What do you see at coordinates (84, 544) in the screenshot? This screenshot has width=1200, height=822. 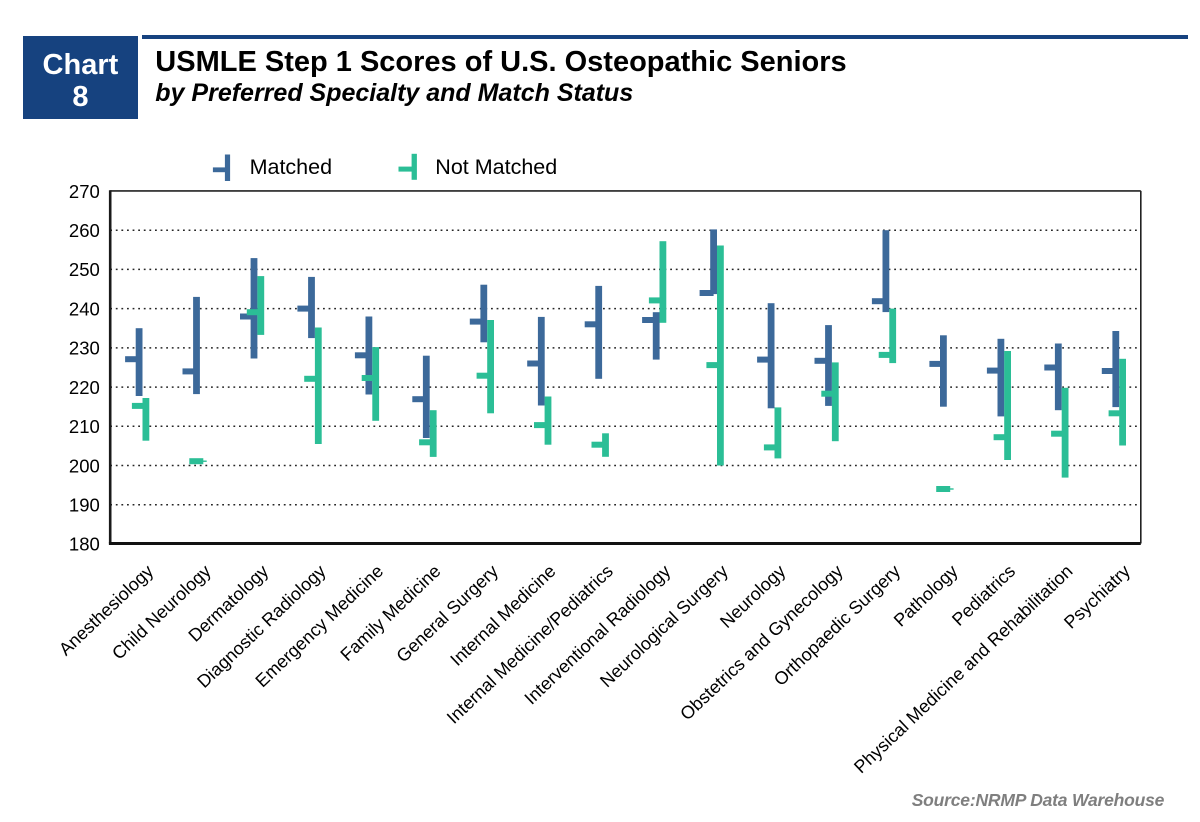 I see `svg-text: 180` at bounding box center [84, 544].